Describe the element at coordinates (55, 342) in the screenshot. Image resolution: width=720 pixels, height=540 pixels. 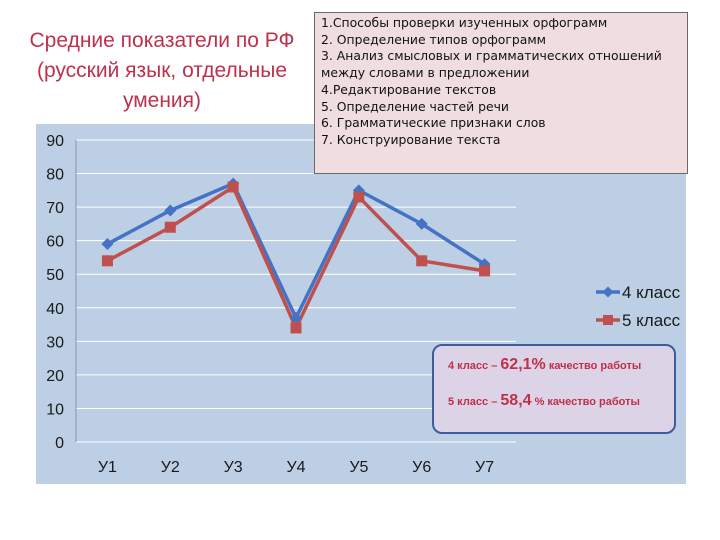
I see `y-tick-label: 30` at that location.